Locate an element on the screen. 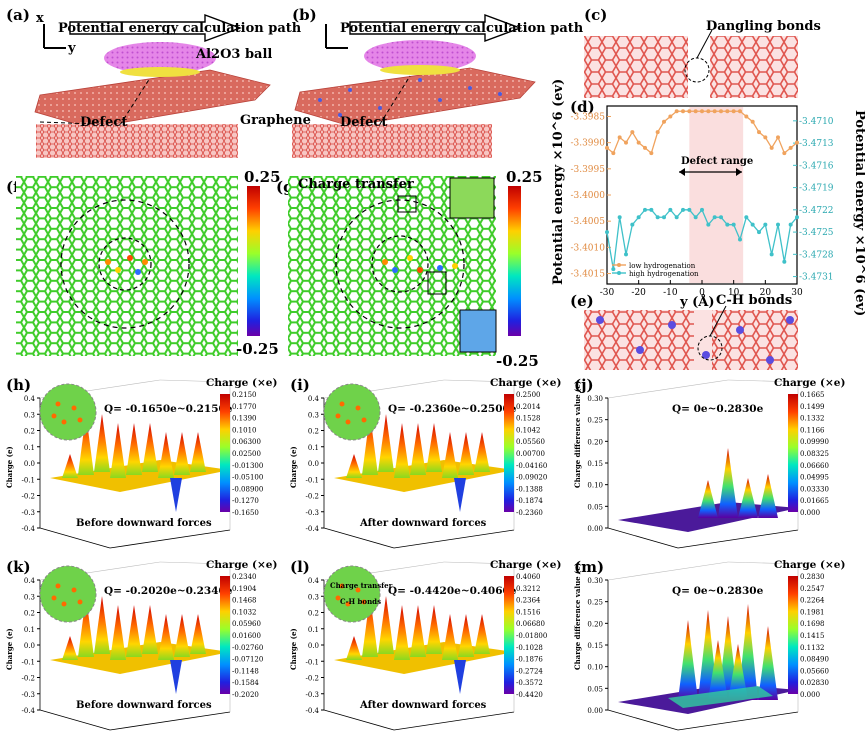 The height and width of the screenshot is (748, 865). ball-label: Al2O3 ball is located at coordinates (233, 54).